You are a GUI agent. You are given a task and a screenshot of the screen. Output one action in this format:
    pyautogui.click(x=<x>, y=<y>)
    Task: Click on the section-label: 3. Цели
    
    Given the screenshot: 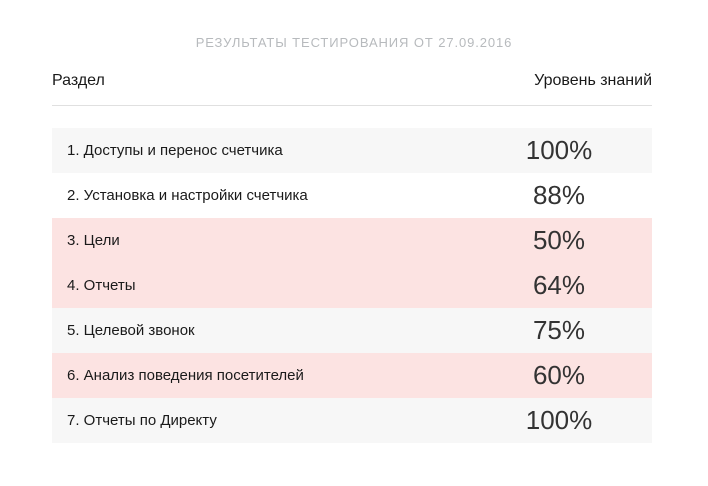 What is the action you would take?
    pyautogui.click(x=93, y=240)
    